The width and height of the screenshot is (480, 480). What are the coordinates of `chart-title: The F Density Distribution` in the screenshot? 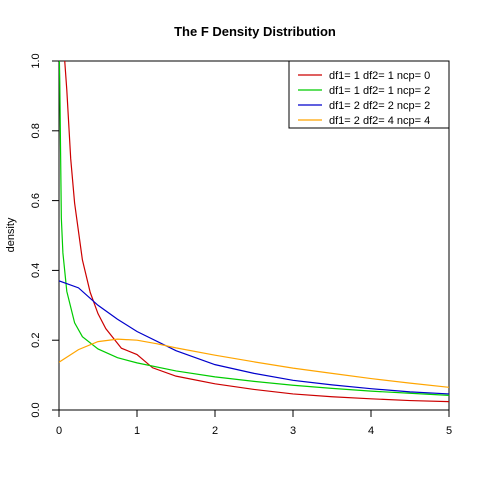 It's located at (255, 31).